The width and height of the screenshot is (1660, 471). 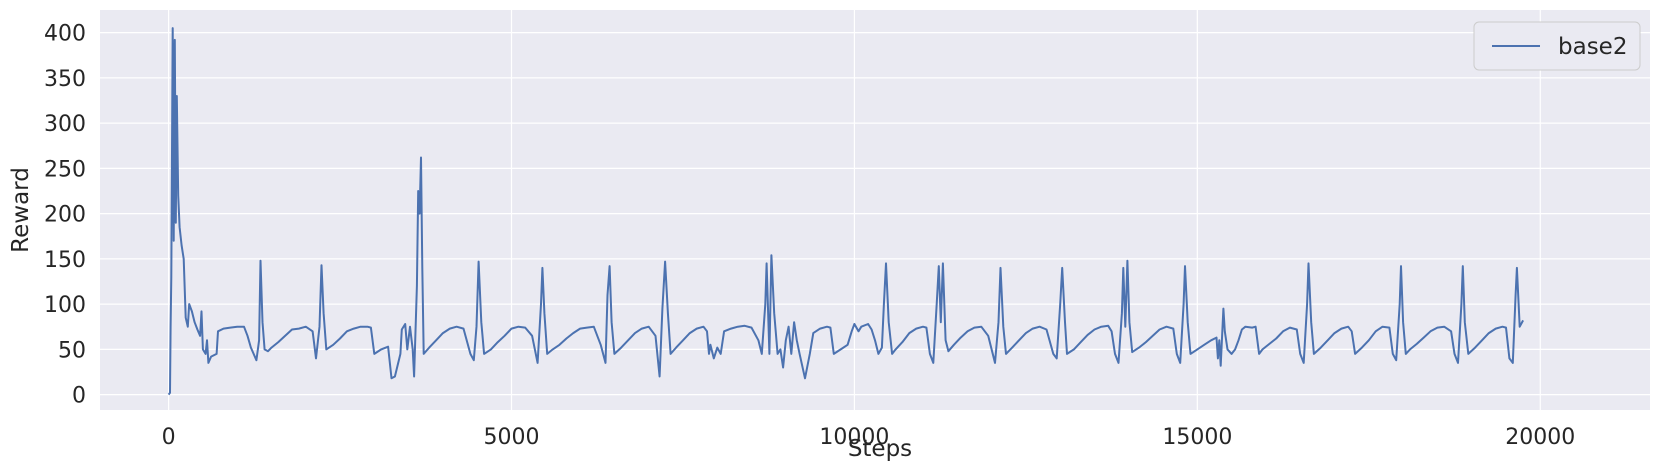 What do you see at coordinates (65, 34) in the screenshot?
I see `y-tick-label: 400` at bounding box center [65, 34].